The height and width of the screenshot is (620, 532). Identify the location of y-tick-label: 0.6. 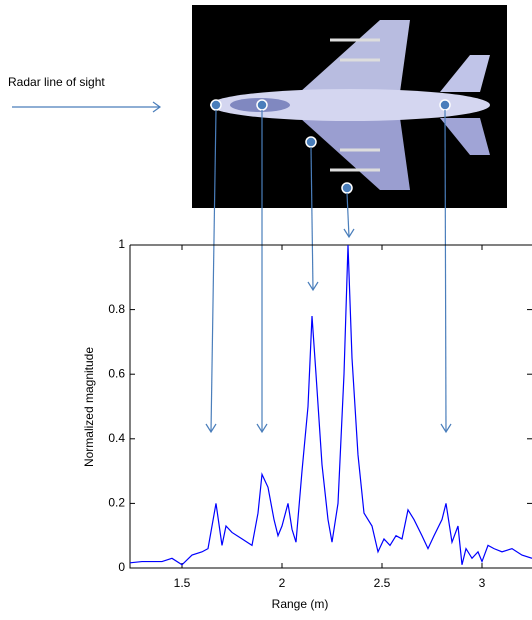
(116, 373).